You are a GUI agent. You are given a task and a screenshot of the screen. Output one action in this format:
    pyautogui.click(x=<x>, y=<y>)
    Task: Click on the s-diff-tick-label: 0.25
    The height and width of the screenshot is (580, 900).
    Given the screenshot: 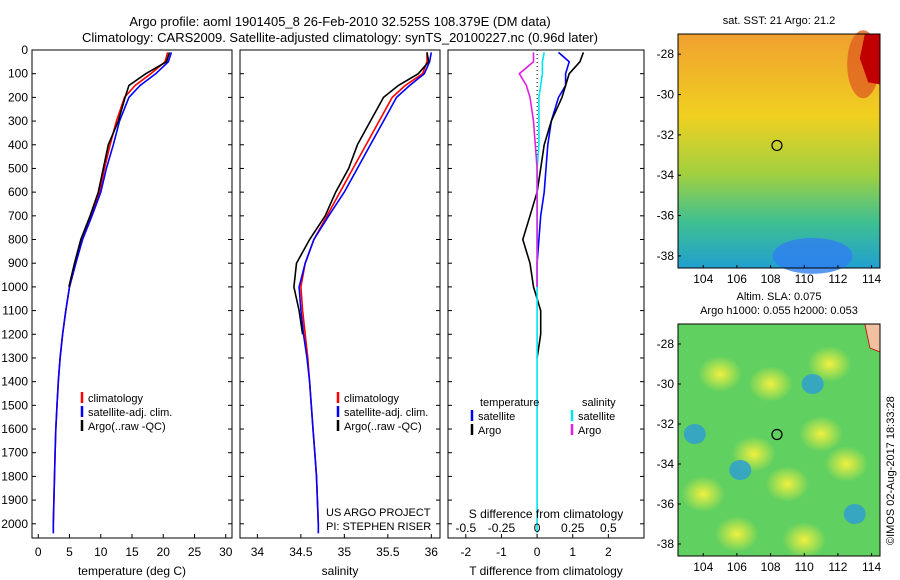 What is the action you would take?
    pyautogui.click(x=573, y=528)
    